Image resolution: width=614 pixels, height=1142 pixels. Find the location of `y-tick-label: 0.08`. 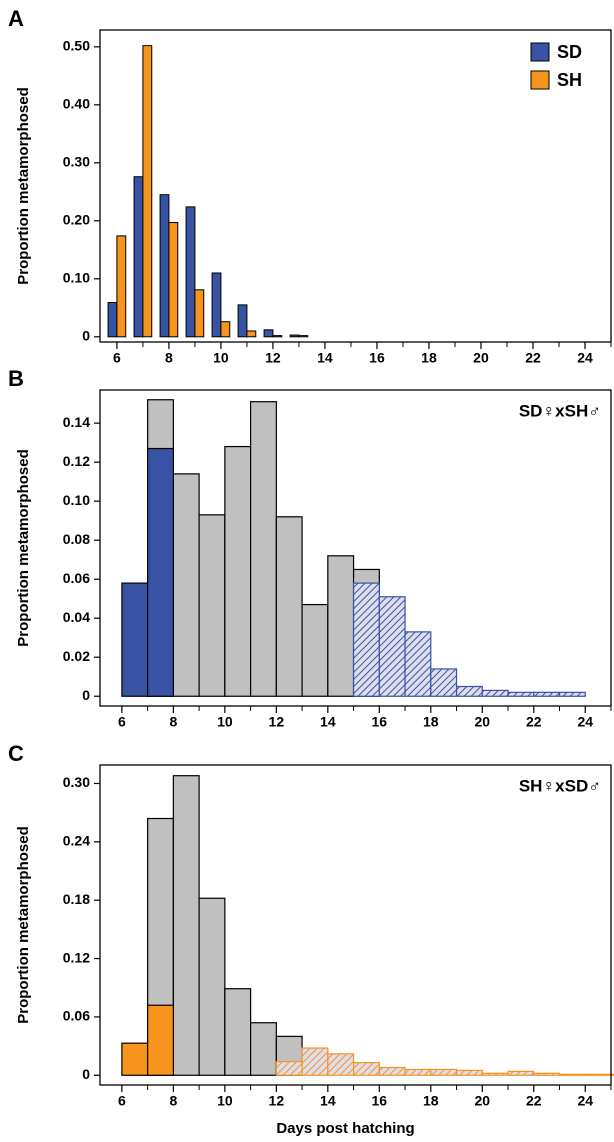

y-tick-label: 0.08 is located at coordinates (76, 539).